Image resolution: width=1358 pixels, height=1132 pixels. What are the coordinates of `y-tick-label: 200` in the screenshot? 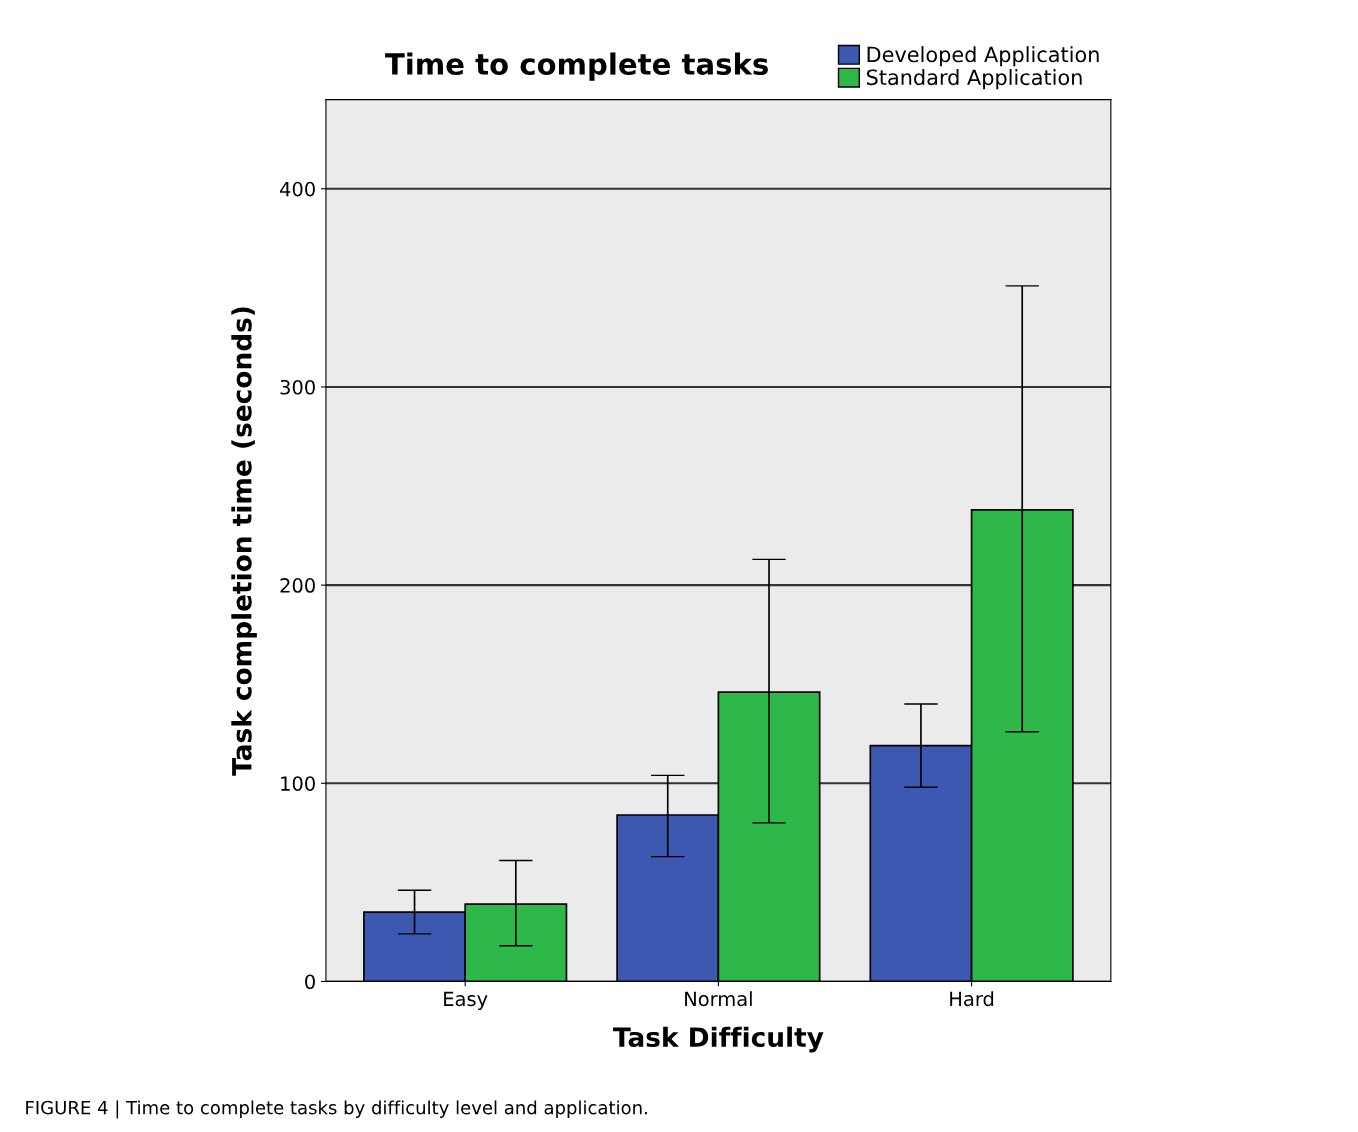 It's located at (297, 585).